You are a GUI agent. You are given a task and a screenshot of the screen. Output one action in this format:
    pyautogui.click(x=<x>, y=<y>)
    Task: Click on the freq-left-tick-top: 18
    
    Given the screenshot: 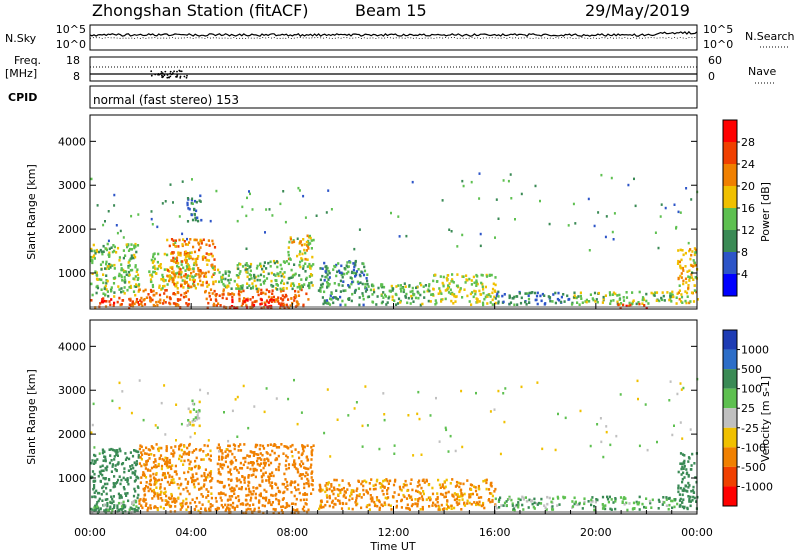 What is the action you would take?
    pyautogui.click(x=73, y=60)
    